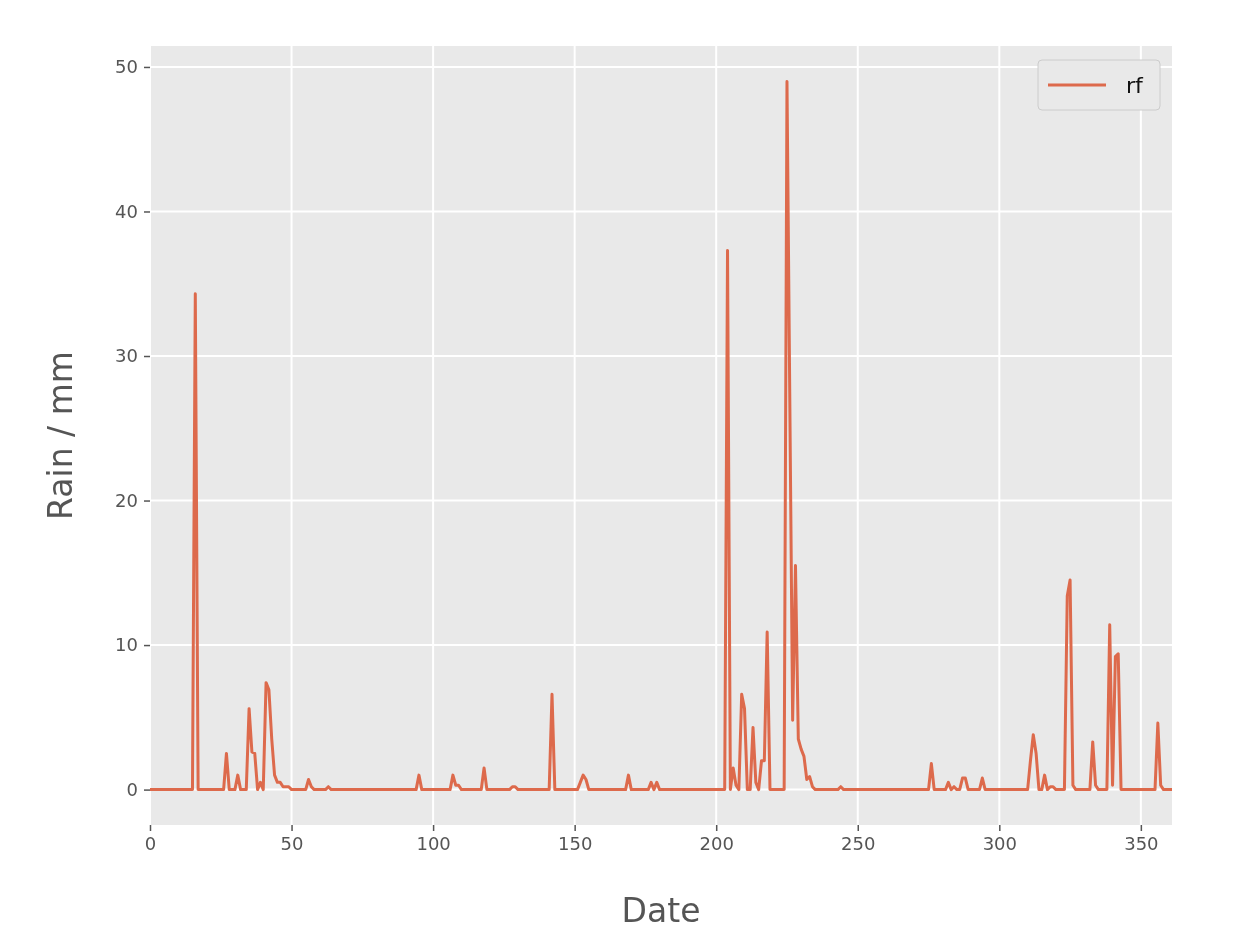  I want to click on x-tick-label: 200, so click(716, 843).